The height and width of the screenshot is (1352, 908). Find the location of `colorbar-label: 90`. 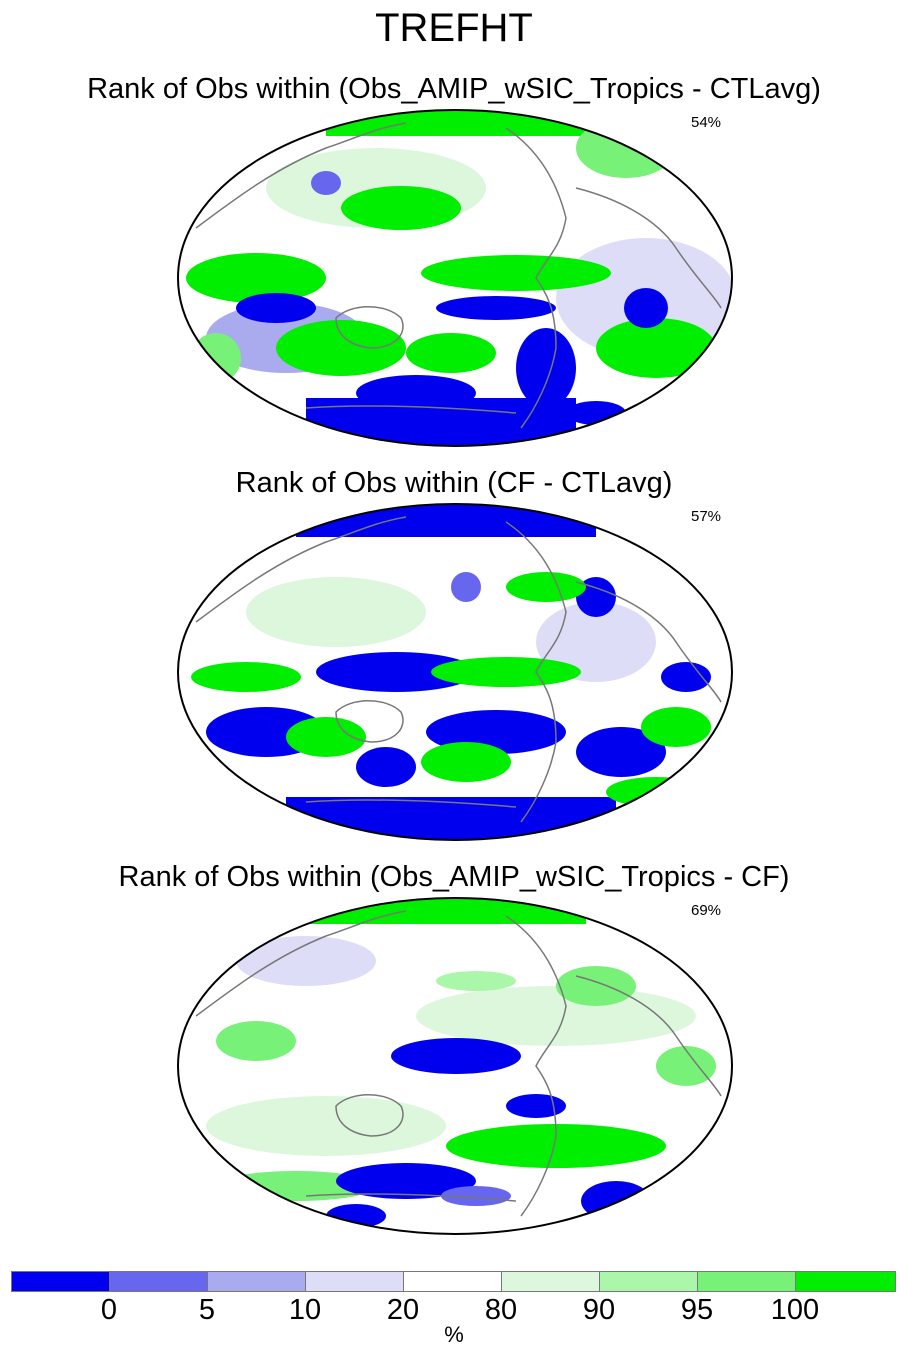

colorbar-label: 90 is located at coordinates (599, 1310).